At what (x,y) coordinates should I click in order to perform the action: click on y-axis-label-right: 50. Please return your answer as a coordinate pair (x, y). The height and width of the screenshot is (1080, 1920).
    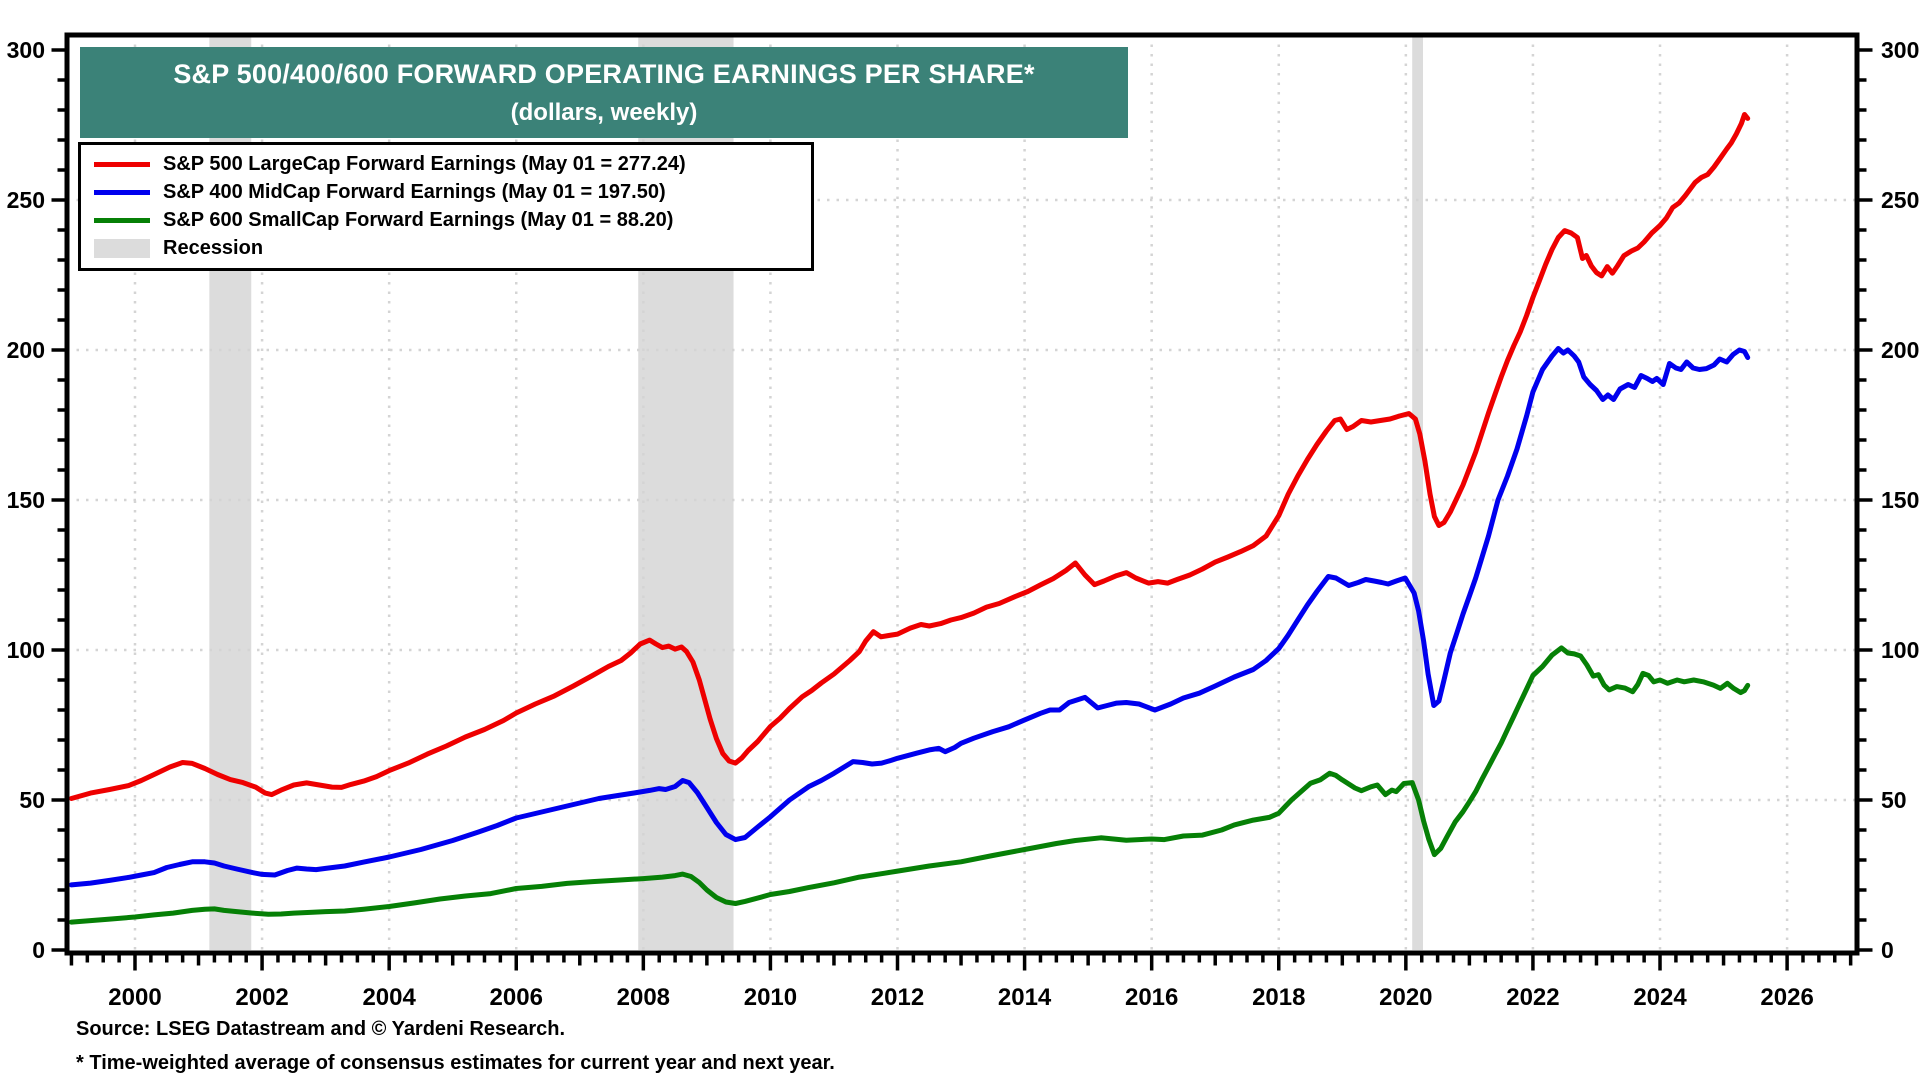
    Looking at the image, I should click on (1894, 800).